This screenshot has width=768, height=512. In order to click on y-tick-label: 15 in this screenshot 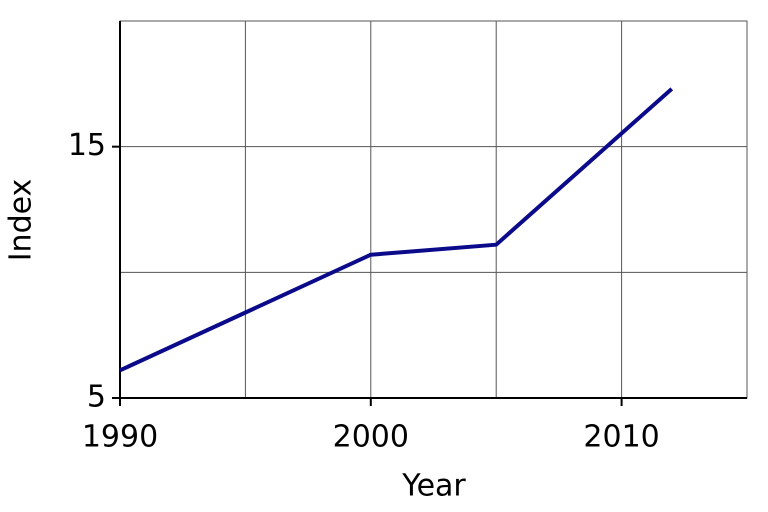, I will do `click(87, 145)`.